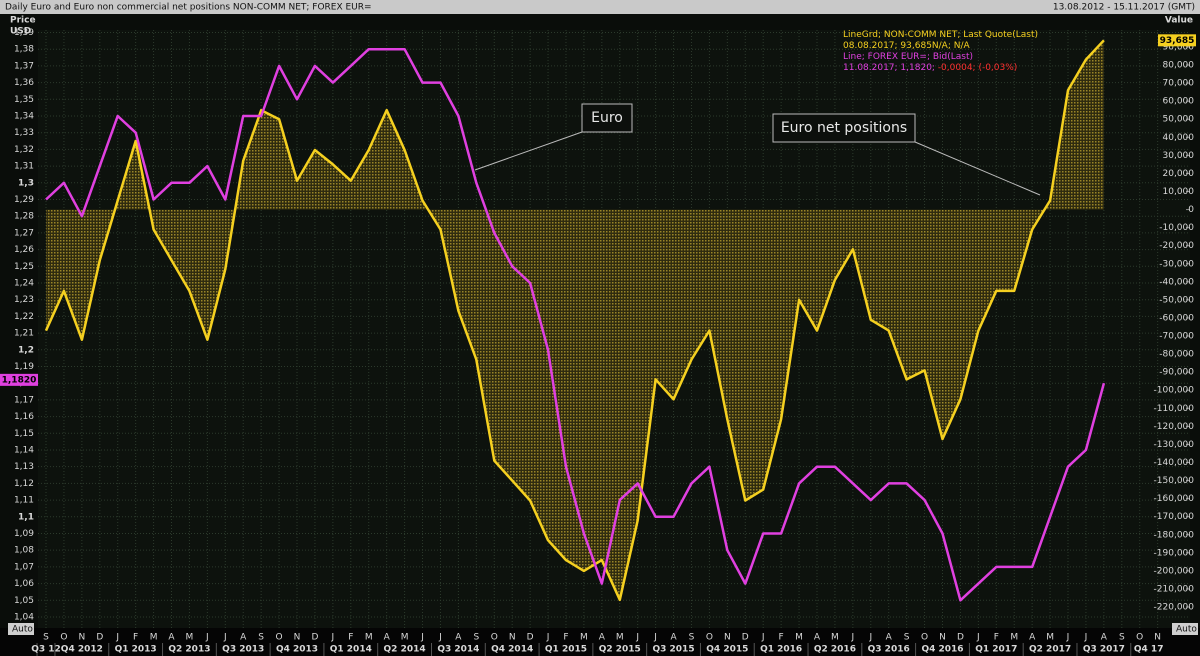 Image resolution: width=1200 pixels, height=656 pixels. I want to click on header-bar, so click(600, 7).